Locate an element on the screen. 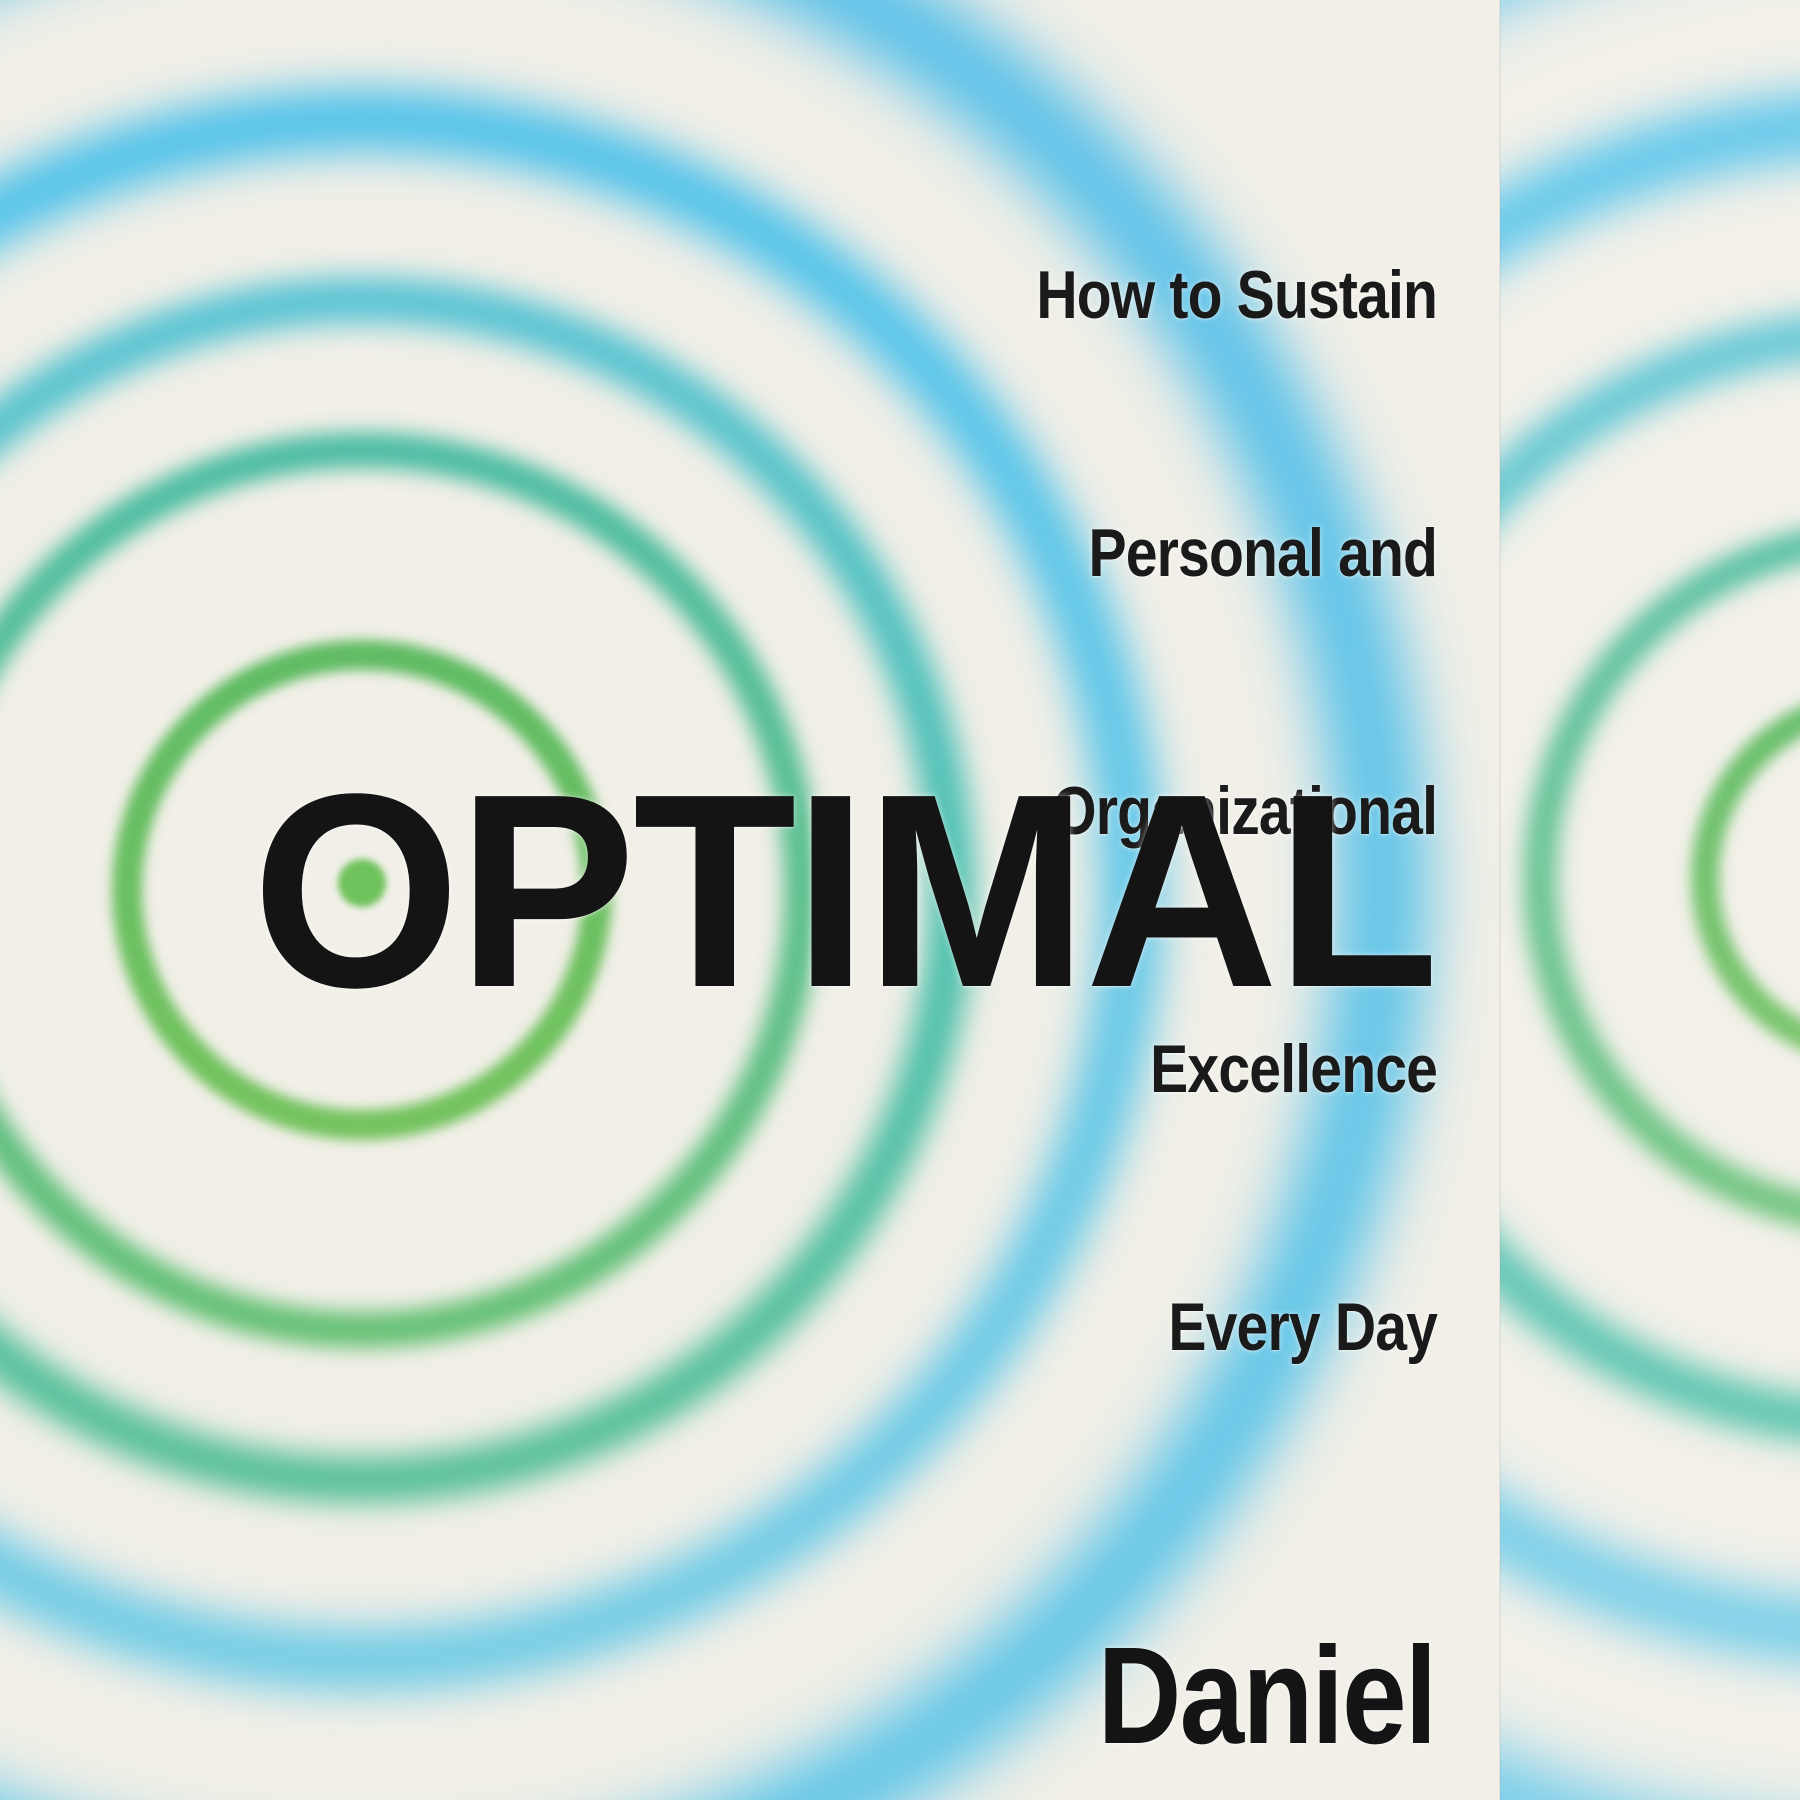  book-title: OPTIMAL is located at coordinates (845, 891).